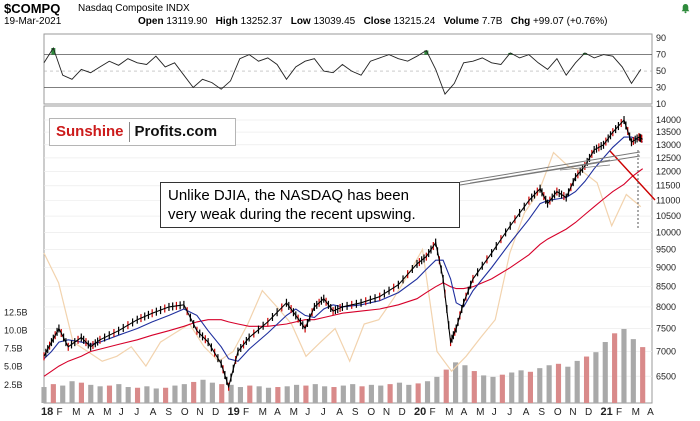  What do you see at coordinates (668, 145) in the screenshot?
I see `price-tick-label: 13000` at bounding box center [668, 145].